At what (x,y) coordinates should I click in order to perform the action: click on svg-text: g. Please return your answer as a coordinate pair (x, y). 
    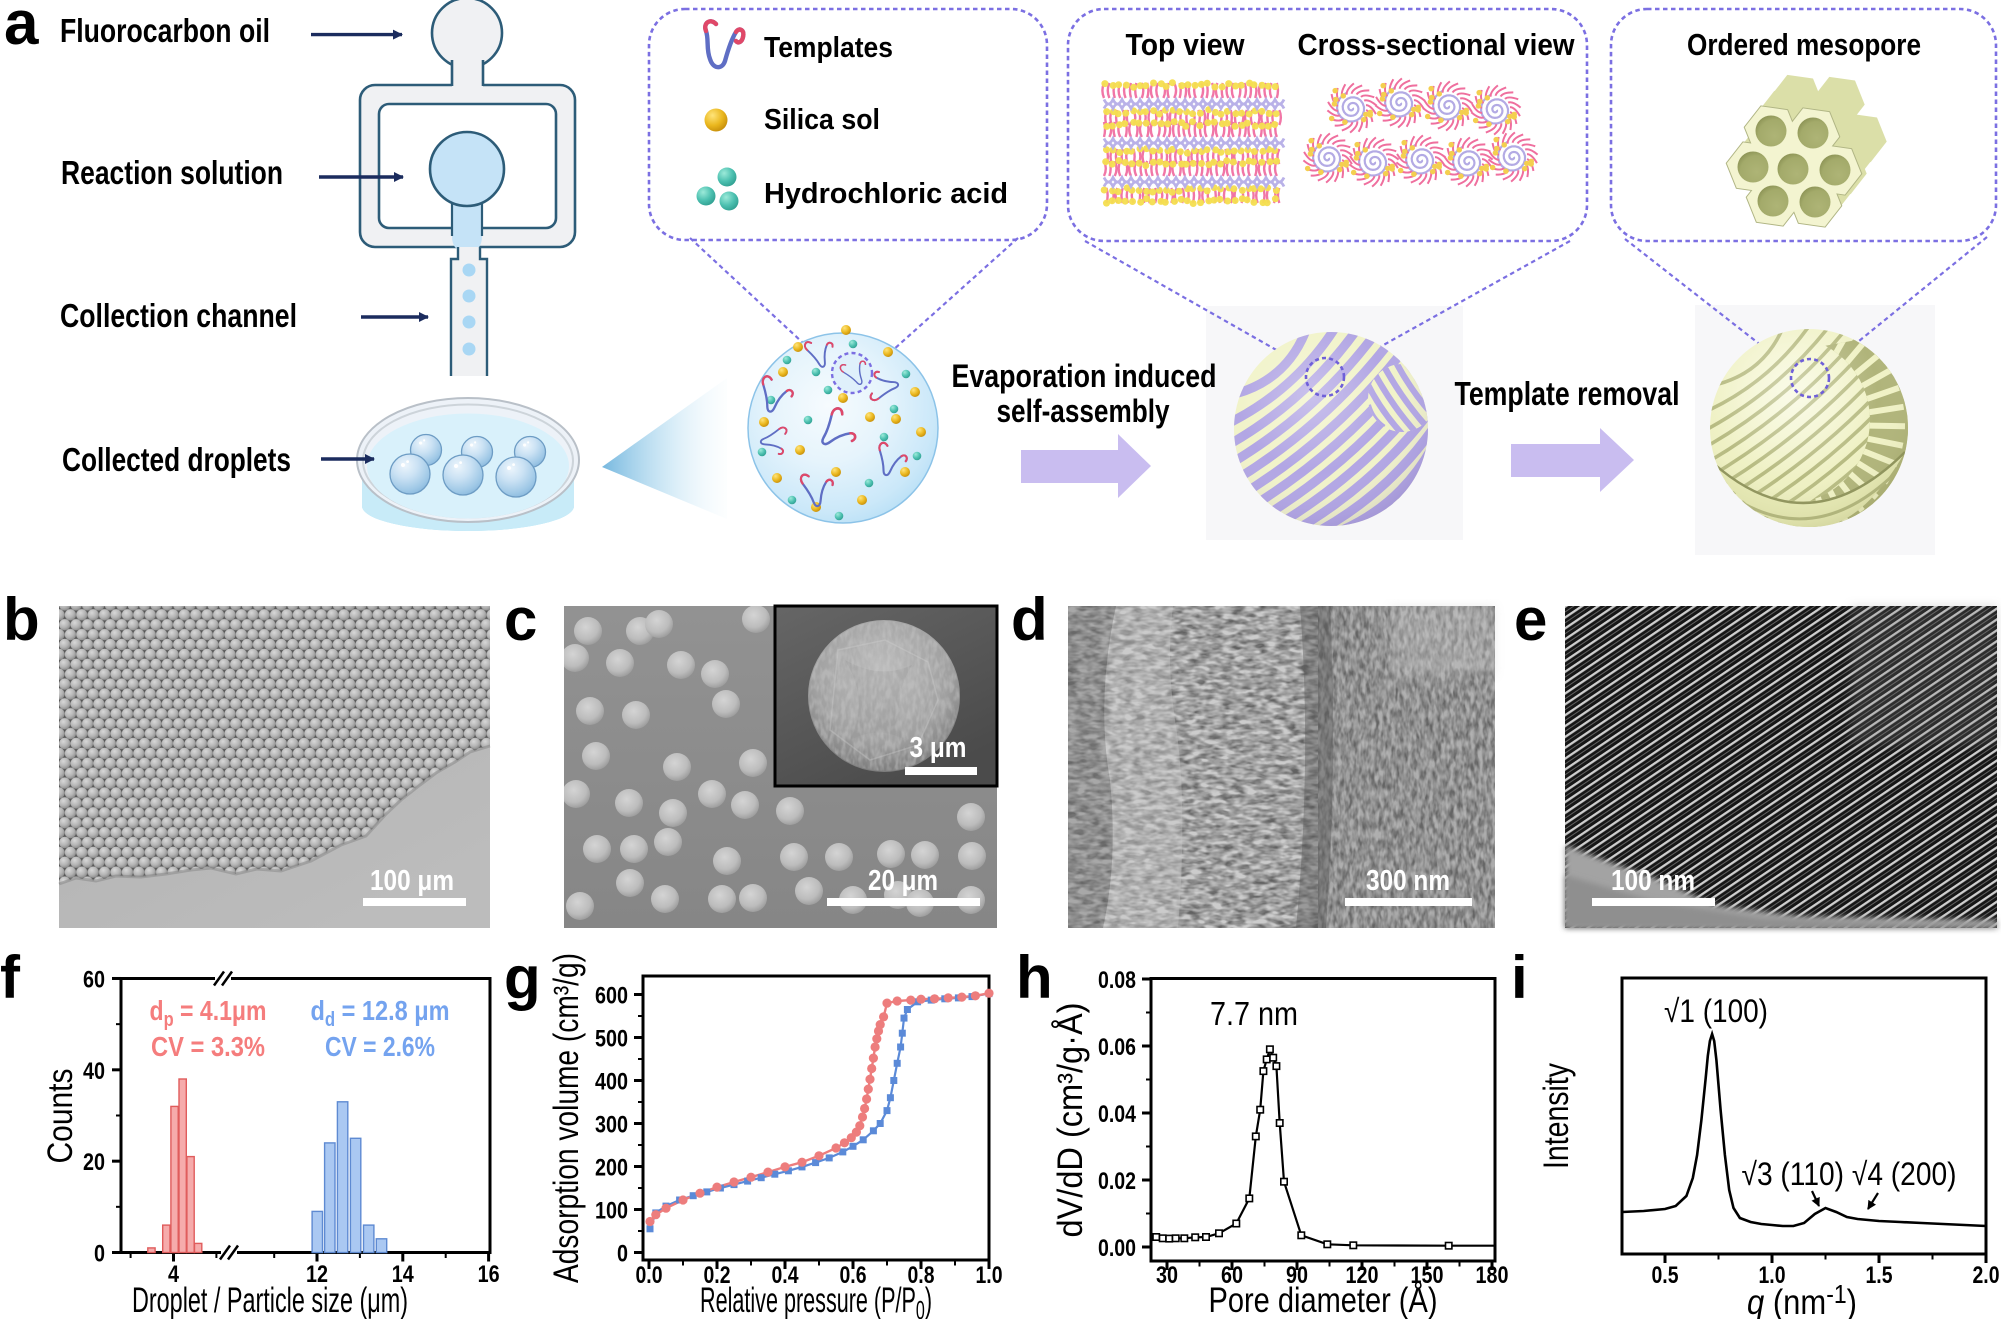
    Looking at the image, I should click on (522, 977).